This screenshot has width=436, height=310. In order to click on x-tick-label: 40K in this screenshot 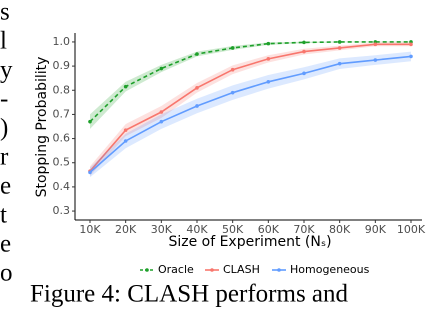, I will do `click(197, 229)`.